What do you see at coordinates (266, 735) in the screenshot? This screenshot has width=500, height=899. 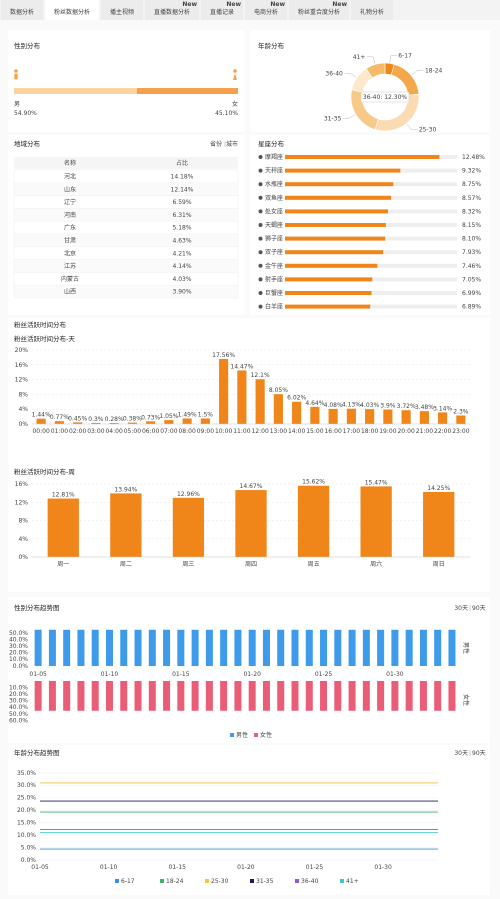 I see `legend-label: 女性` at bounding box center [266, 735].